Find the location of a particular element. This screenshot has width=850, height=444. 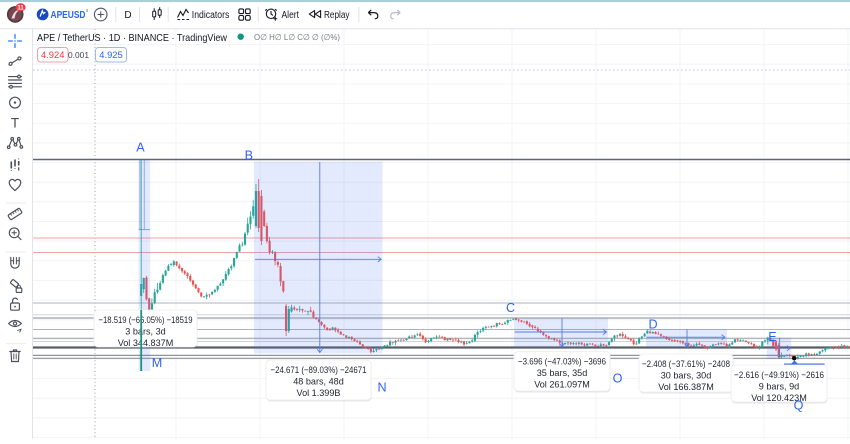

svg-text: −18.519 (−66.05%) −18519 is located at coordinates (146, 320).